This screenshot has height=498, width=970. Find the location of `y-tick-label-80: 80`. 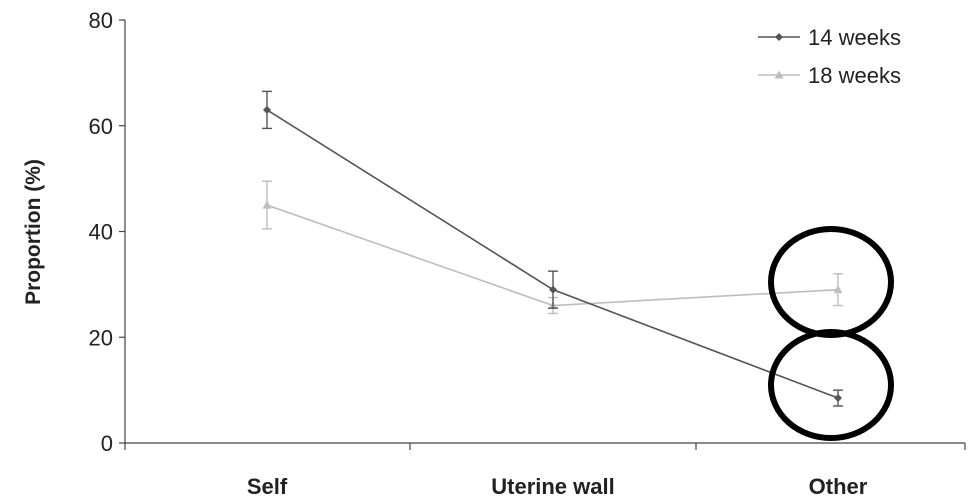

y-tick-label-80: 80 is located at coordinates (101, 20).